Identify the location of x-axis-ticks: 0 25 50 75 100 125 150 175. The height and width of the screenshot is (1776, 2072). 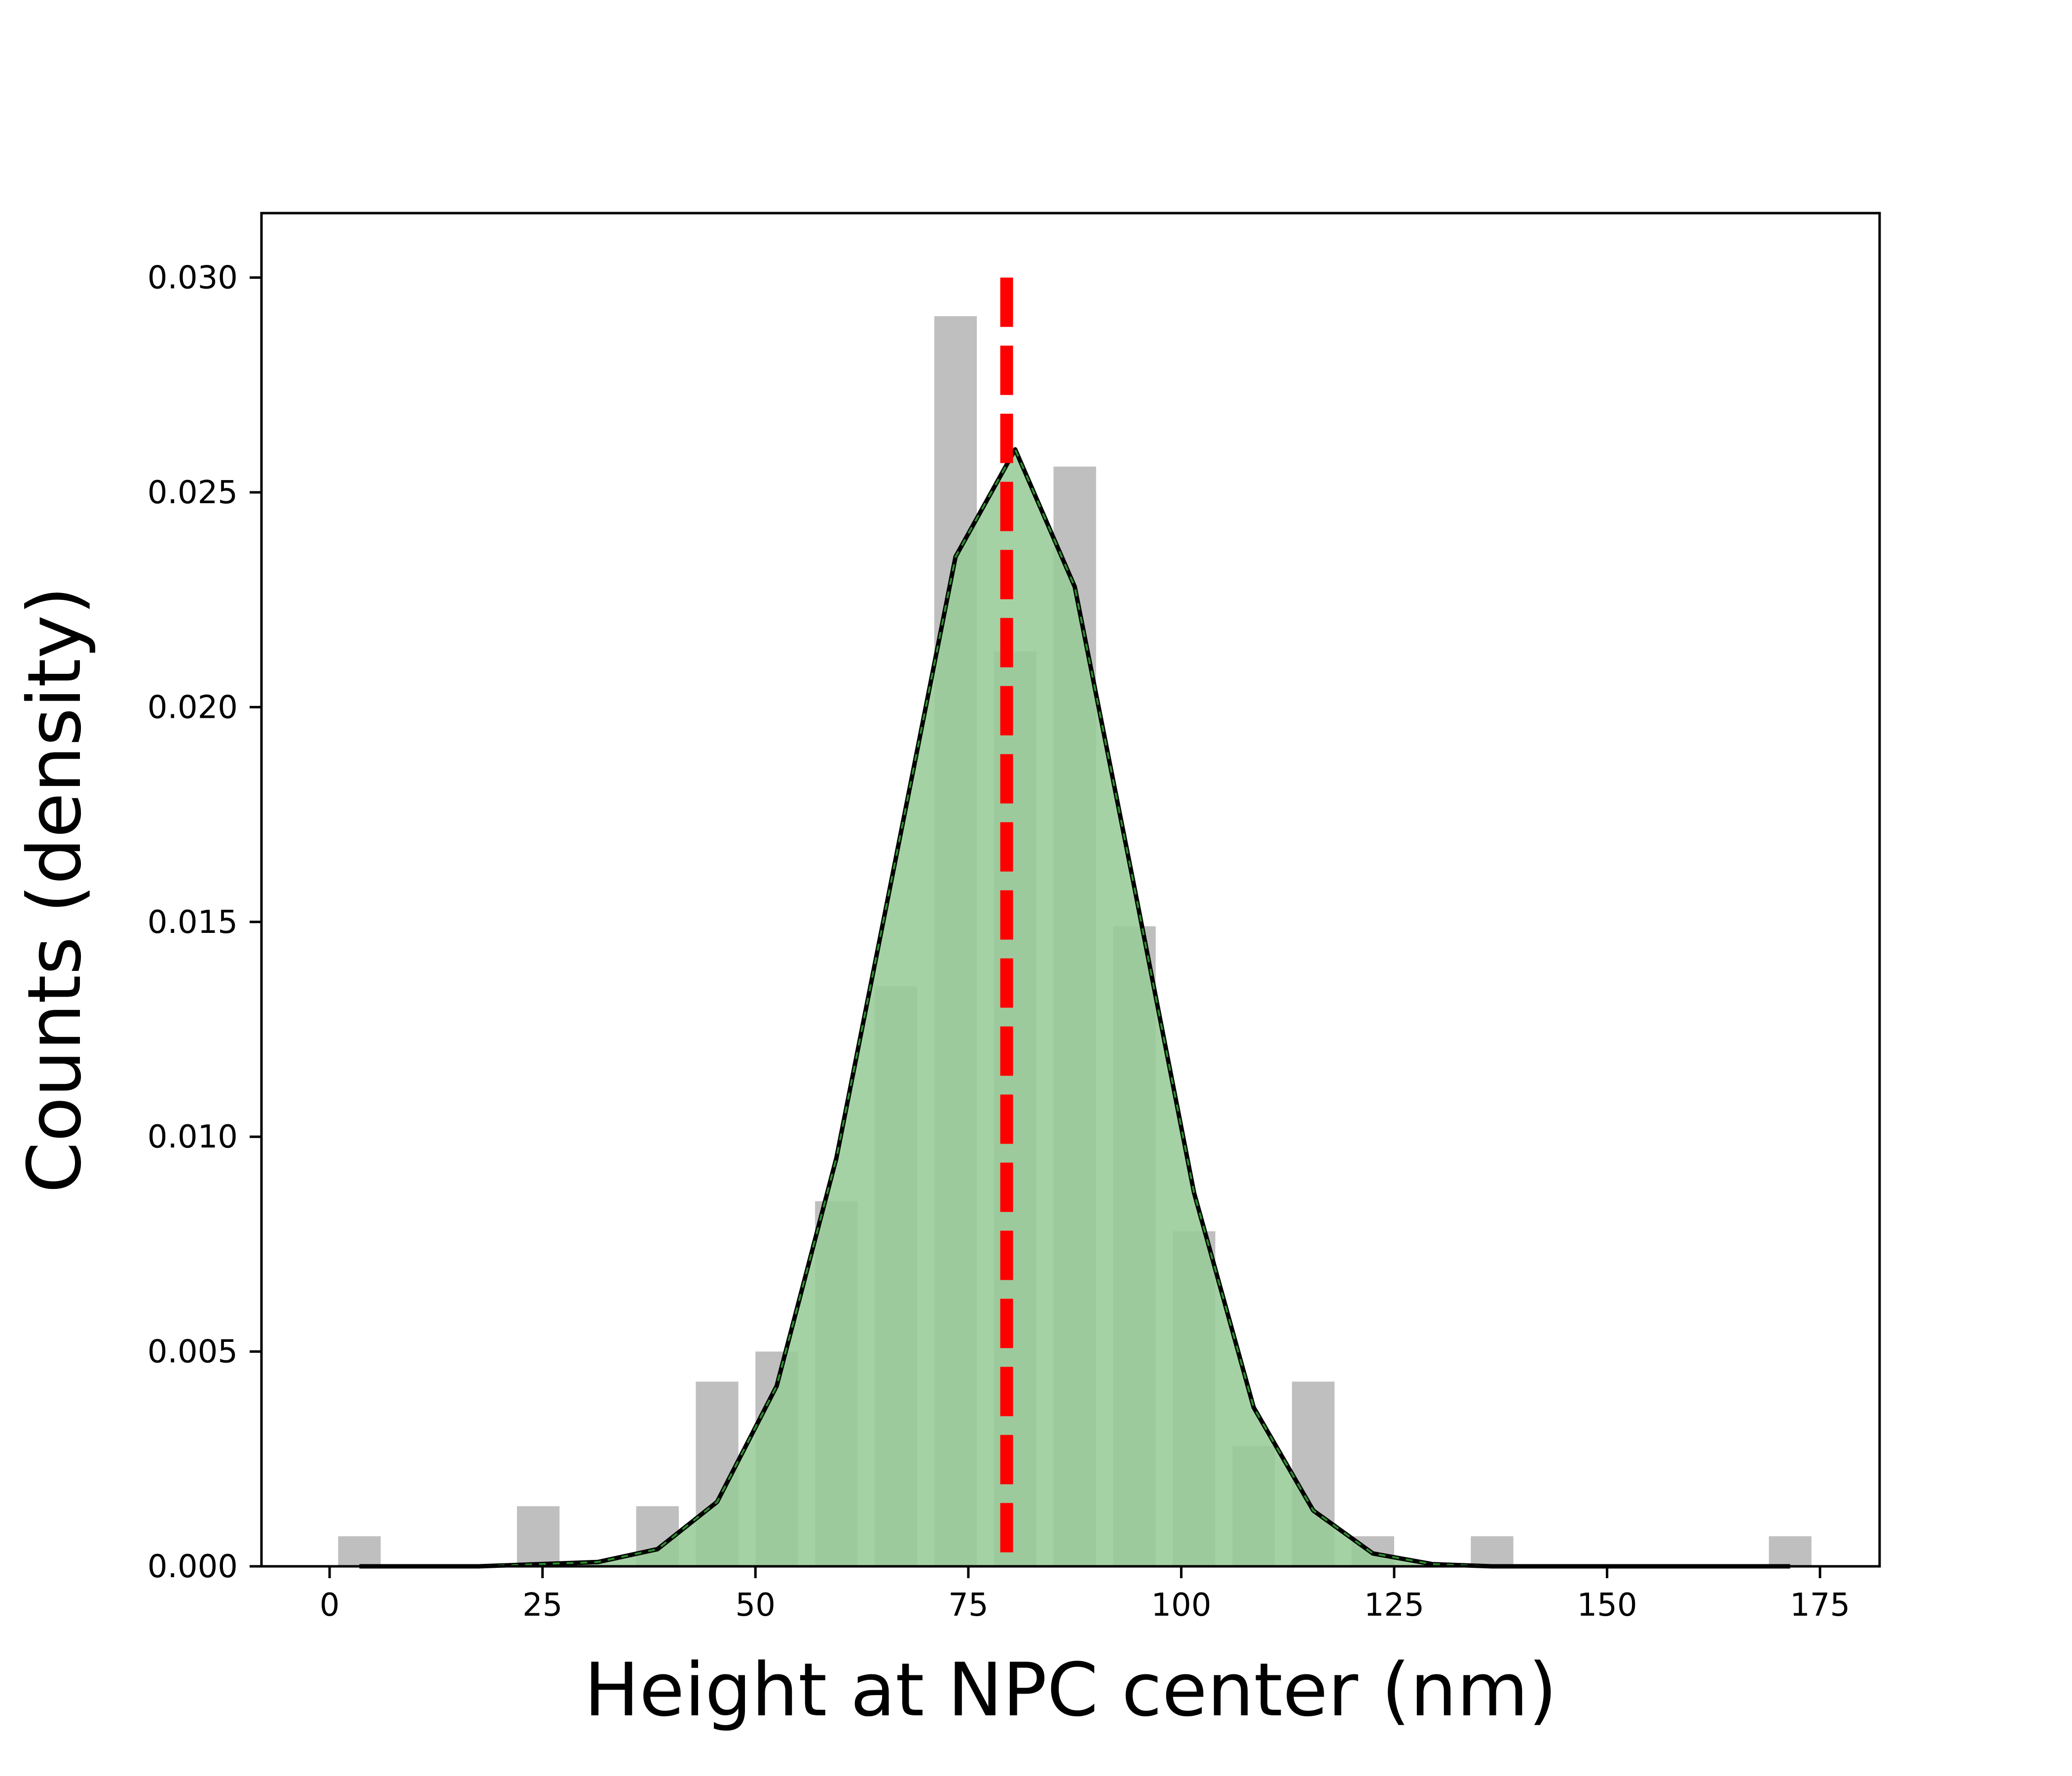
(1085, 1595).